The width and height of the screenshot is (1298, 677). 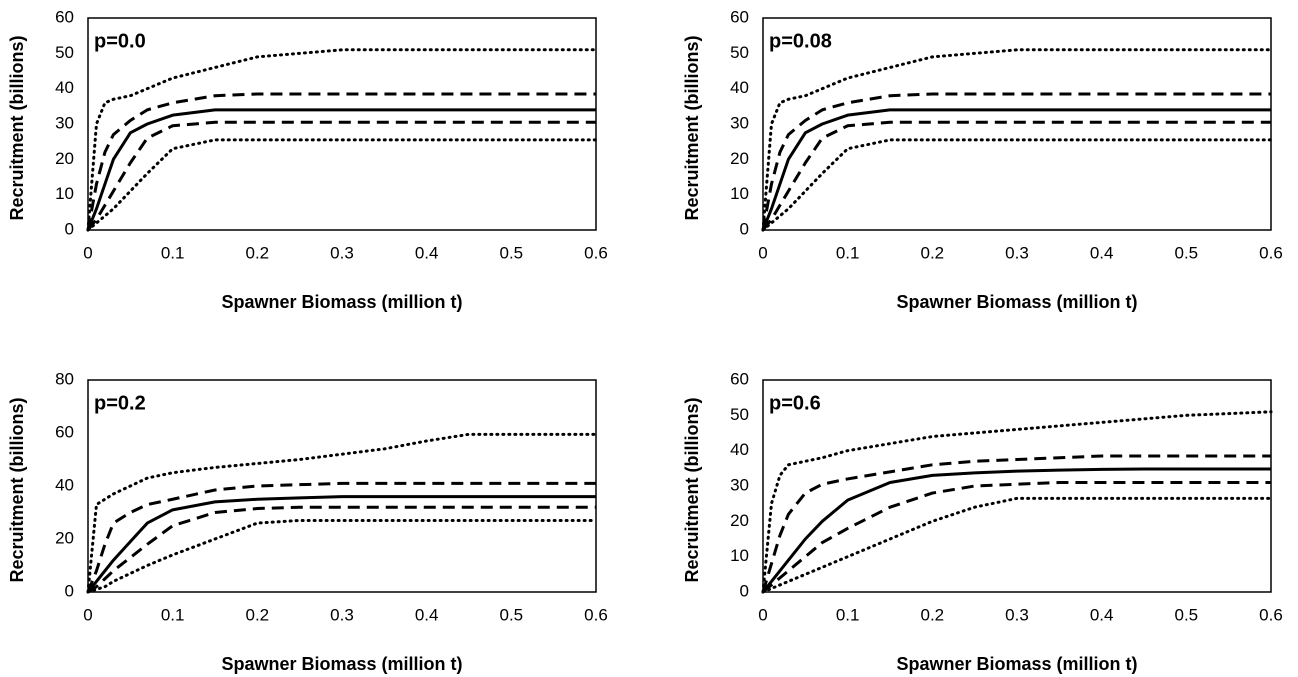 What do you see at coordinates (120, 403) in the screenshot?
I see `annotation: p=0.2` at bounding box center [120, 403].